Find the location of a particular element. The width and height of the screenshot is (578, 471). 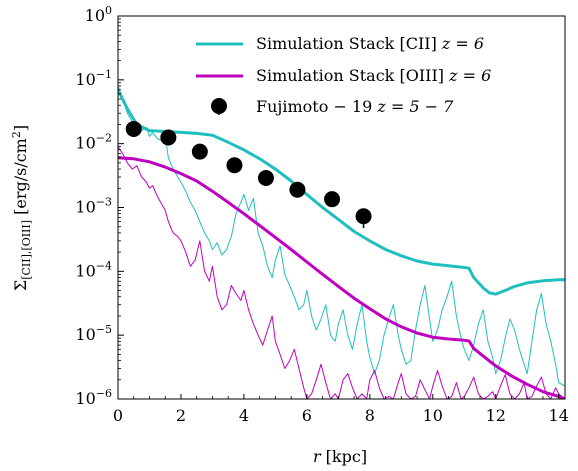

legend-label-cii: Simulation Stack [CII] z = 6 is located at coordinates (370, 43).